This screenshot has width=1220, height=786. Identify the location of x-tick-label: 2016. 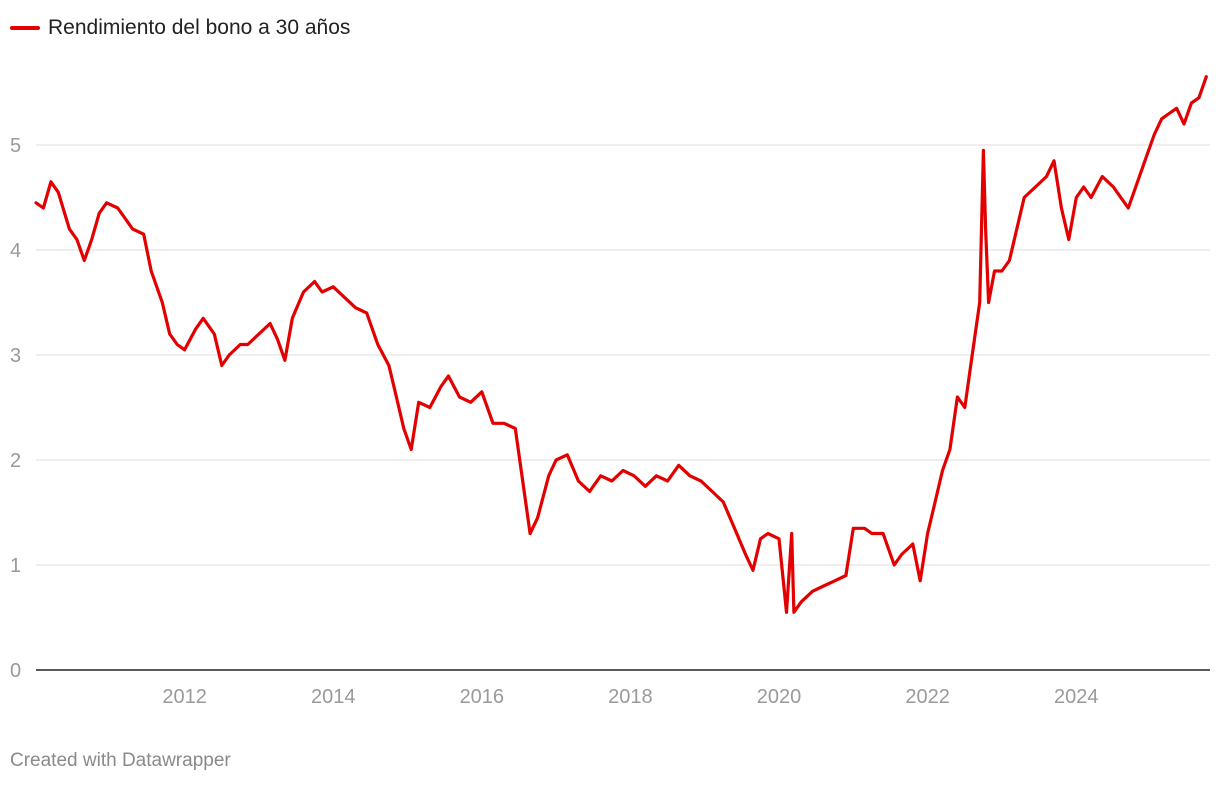
(482, 697).